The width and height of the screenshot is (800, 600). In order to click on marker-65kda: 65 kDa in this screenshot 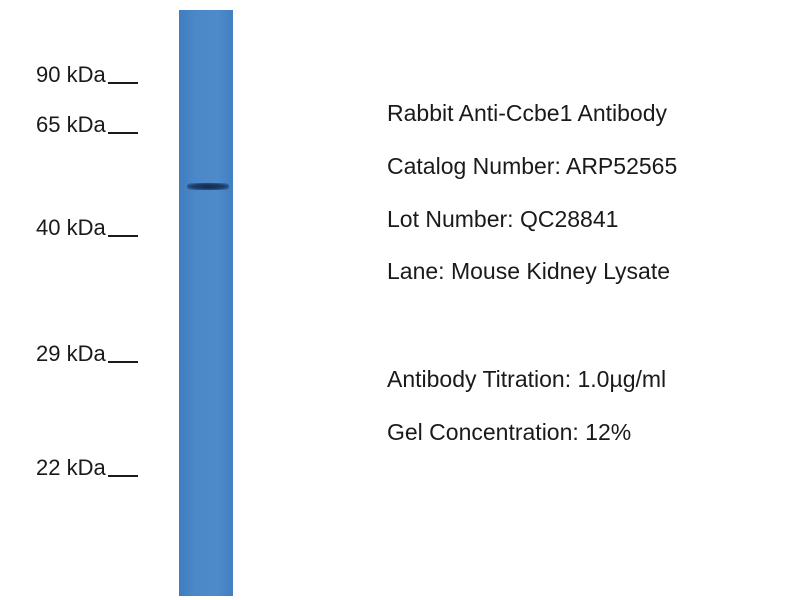, I will do `click(87, 125)`.